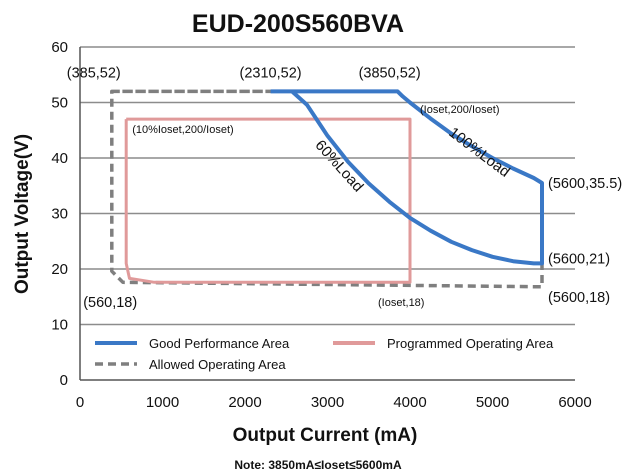 This screenshot has height=475, width=639. What do you see at coordinates (59, 103) in the screenshot?
I see `y-tick-label: 50` at bounding box center [59, 103].